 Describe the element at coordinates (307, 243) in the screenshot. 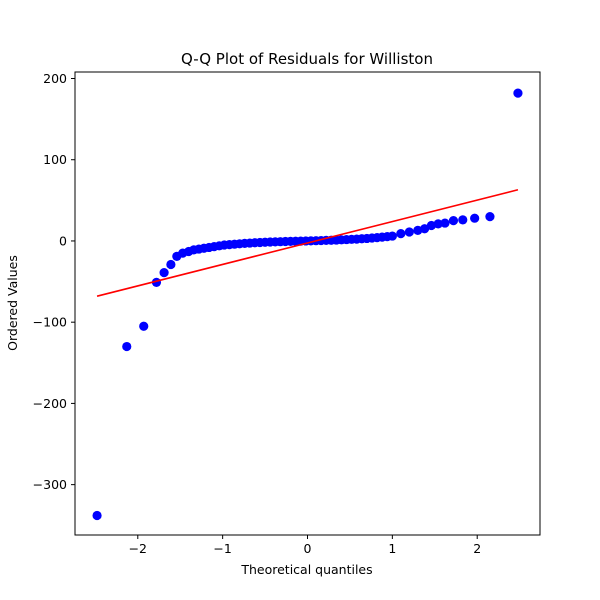

I see `fit-line` at that location.